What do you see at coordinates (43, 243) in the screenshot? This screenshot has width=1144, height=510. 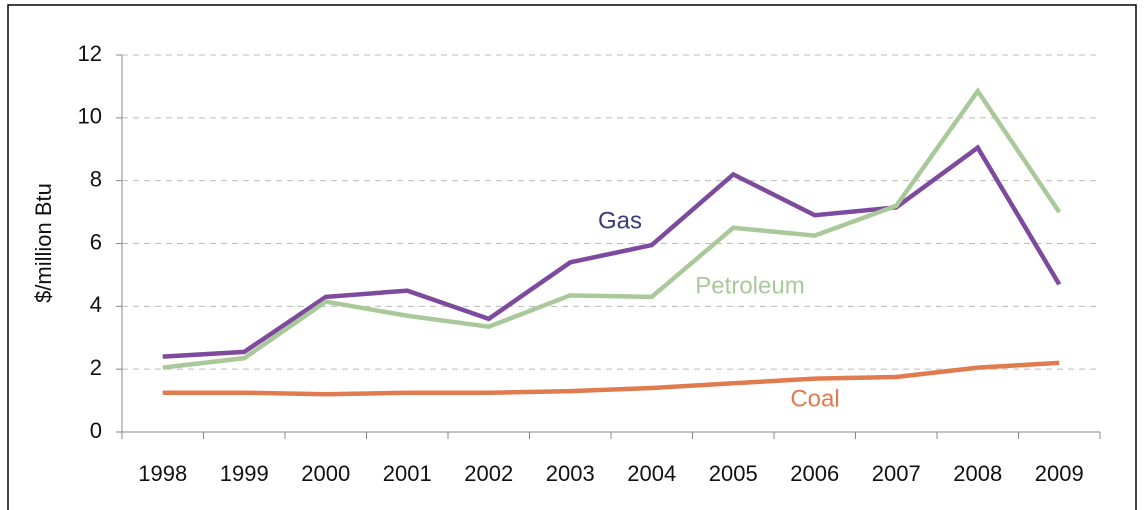 I see `y-axis-label: $/million Btu` at bounding box center [43, 243].